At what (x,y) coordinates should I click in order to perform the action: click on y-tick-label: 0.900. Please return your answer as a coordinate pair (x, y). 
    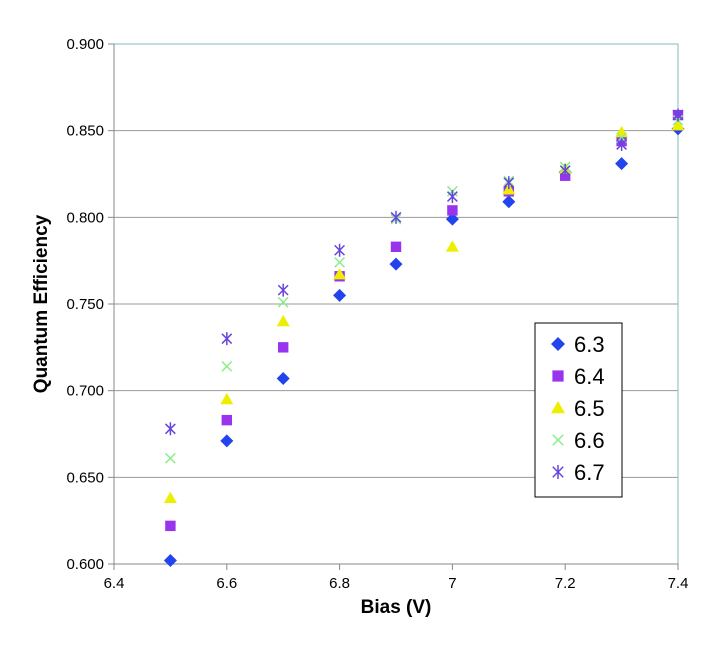
    Looking at the image, I should click on (85, 44).